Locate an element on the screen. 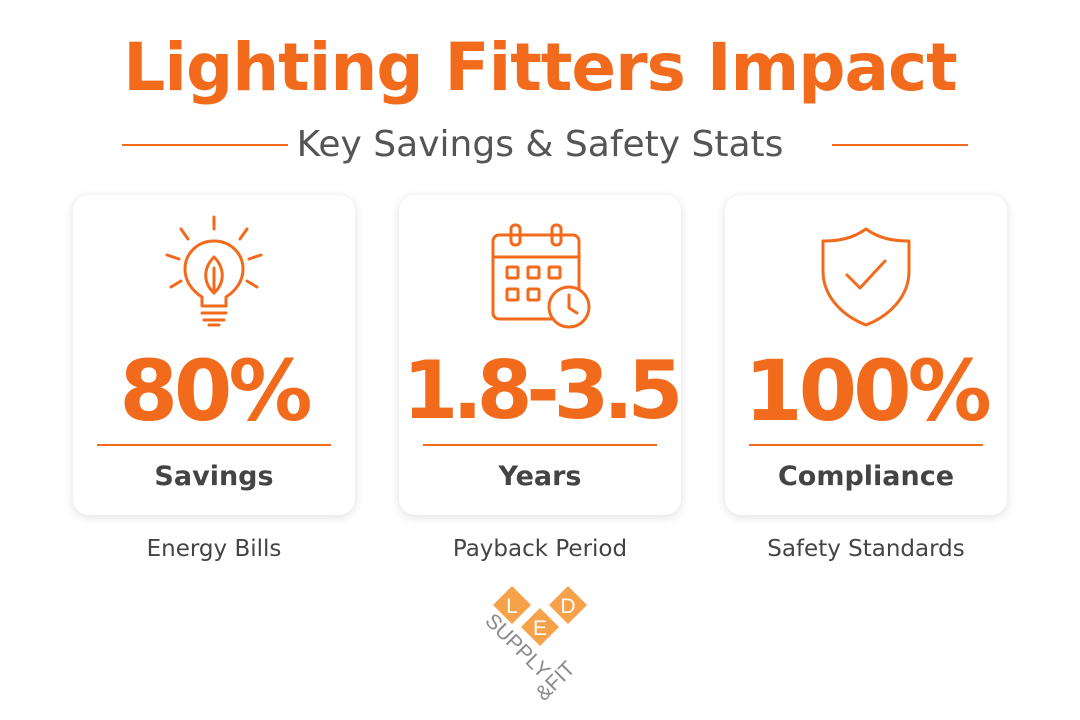  stat-card-savings: 80% Savings is located at coordinates (214, 355).